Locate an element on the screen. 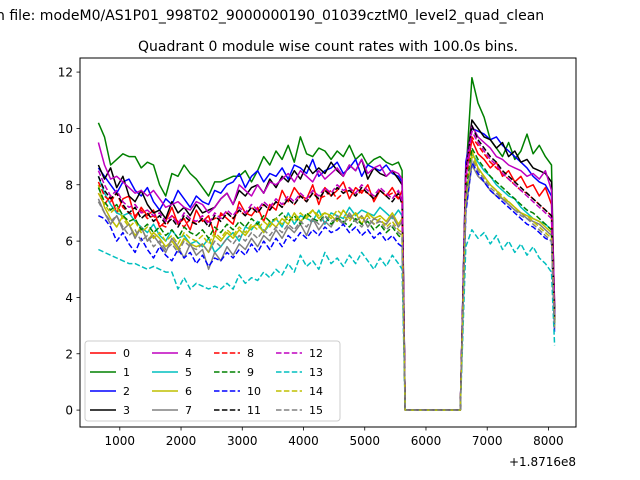 The height and width of the screenshot is (480, 640). y-tick-label: 2 is located at coordinates (69, 354).